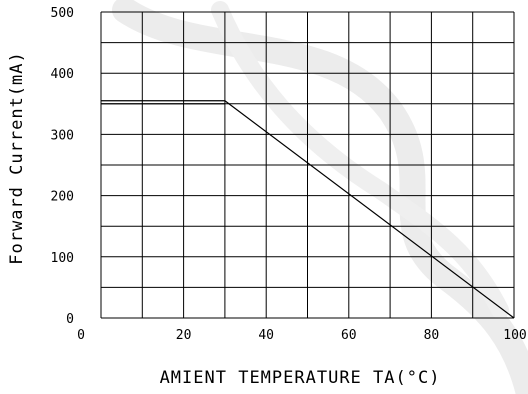 The width and height of the screenshot is (528, 394). I want to click on y-tick-label: 300, so click(62, 135).